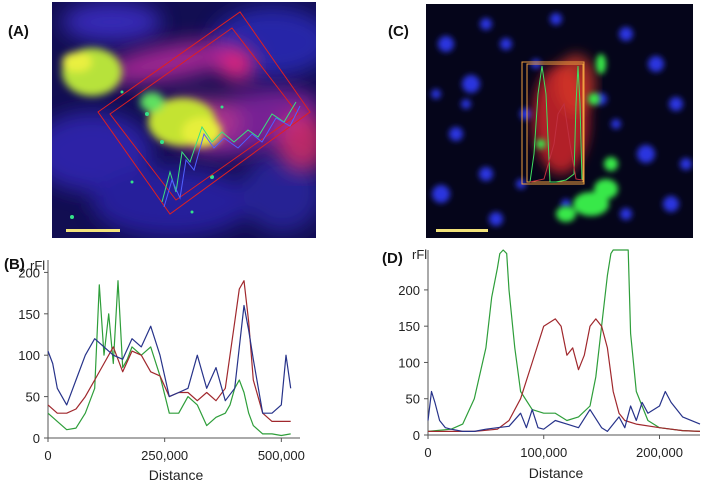 The image size is (709, 486). What do you see at coordinates (556, 473) in the screenshot?
I see `x-axis-label-d: Distance` at bounding box center [556, 473].